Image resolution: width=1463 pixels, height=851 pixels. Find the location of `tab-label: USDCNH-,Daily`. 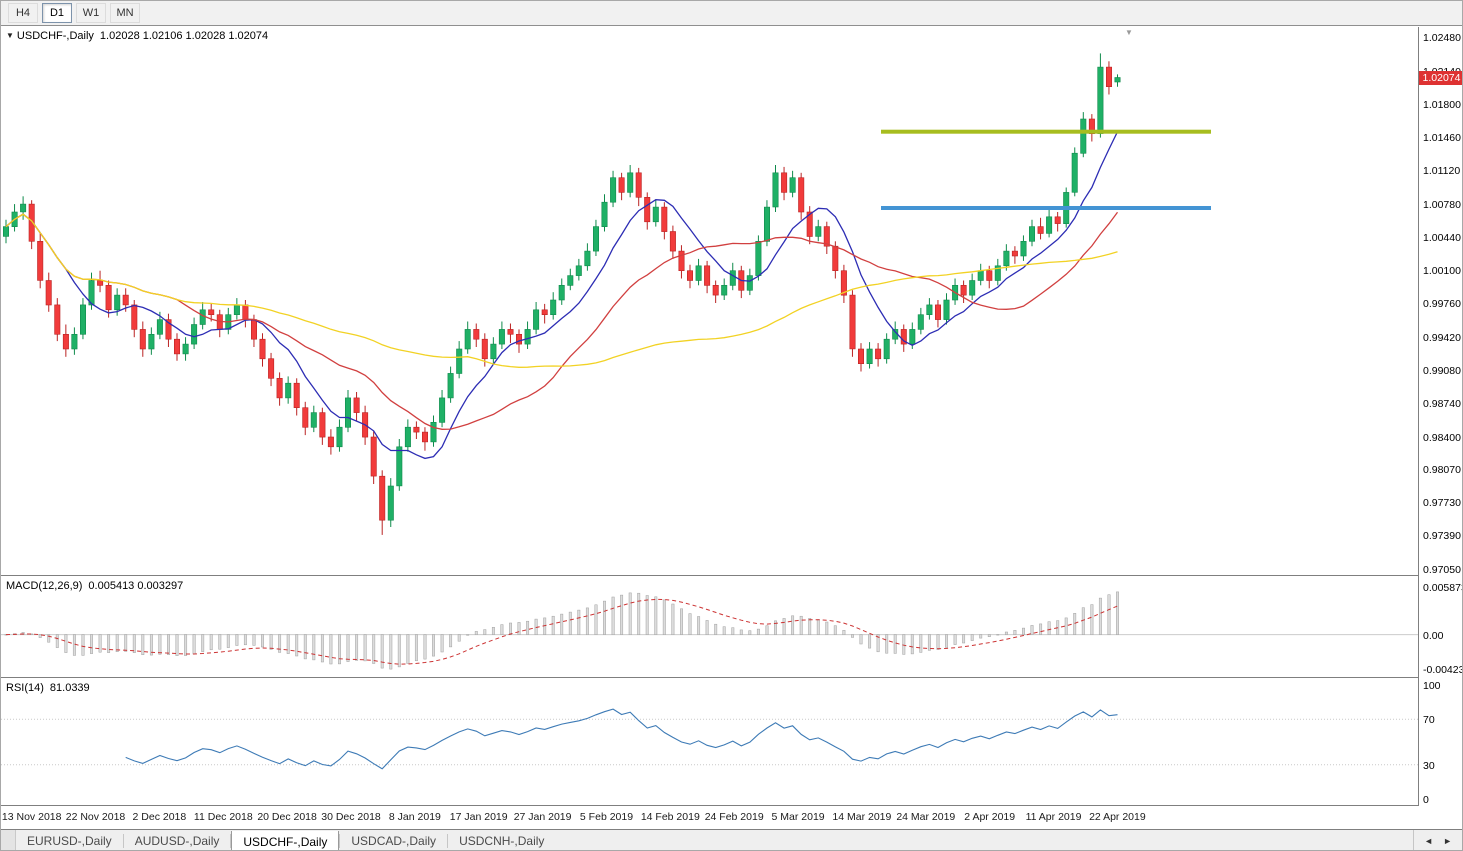

tab-label: USDCNH-,Daily is located at coordinates (502, 841).